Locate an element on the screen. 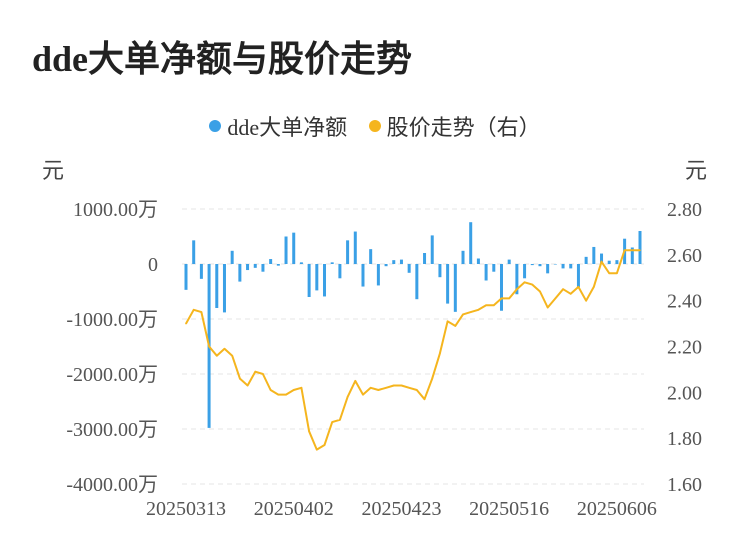 This screenshot has height=558, width=750. right-tick-label: 2.60 is located at coordinates (684, 256).